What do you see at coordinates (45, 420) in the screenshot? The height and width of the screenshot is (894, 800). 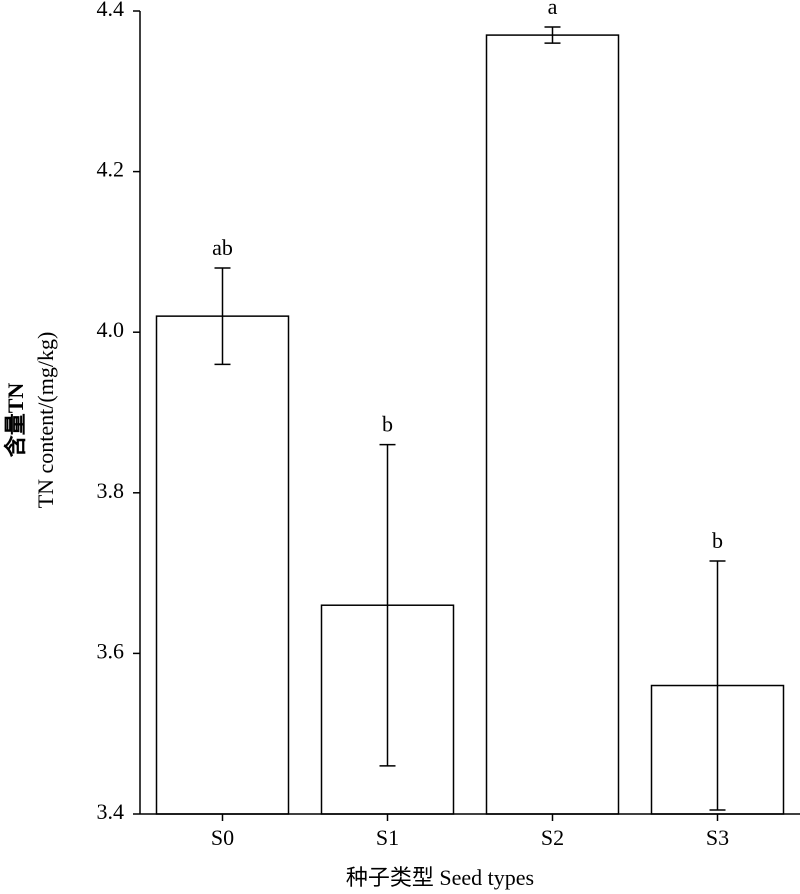 I see `y-axis-title: TN content/(mg/kg)` at bounding box center [45, 420].